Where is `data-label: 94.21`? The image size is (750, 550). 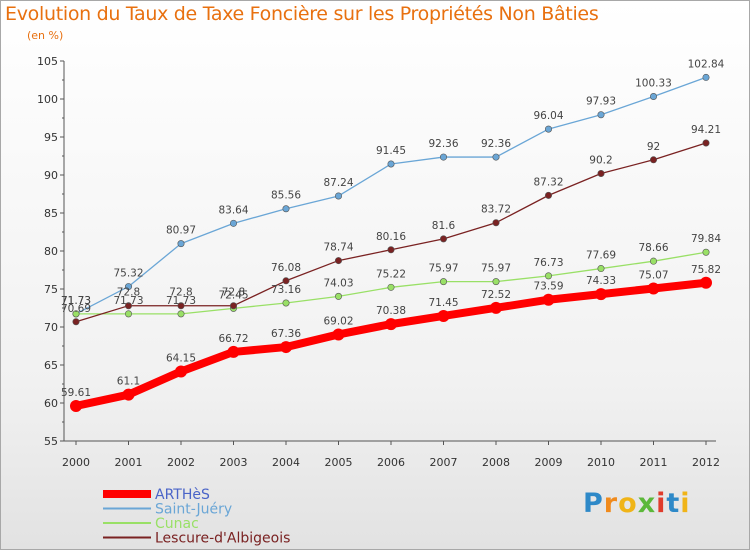
data-label: 94.21 is located at coordinates (706, 130).